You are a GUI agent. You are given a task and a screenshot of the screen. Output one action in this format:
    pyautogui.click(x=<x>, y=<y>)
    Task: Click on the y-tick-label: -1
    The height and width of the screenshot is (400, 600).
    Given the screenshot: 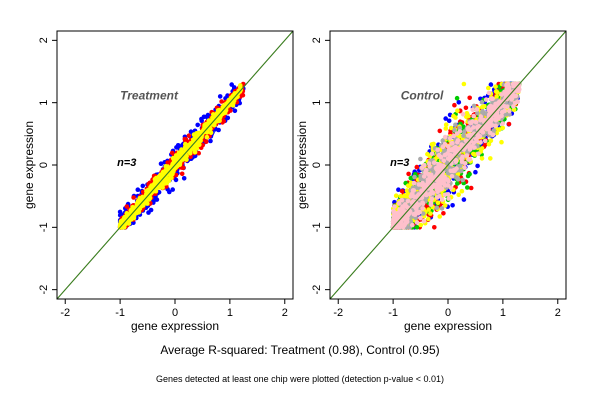 What is the action you would take?
    pyautogui.click(x=317, y=227)
    